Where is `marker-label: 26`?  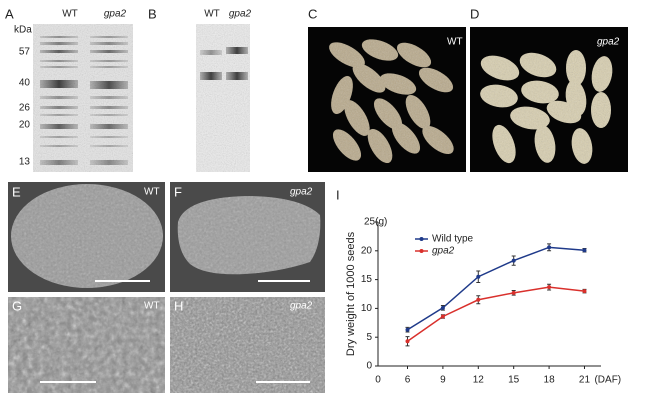 marker-label: 26 is located at coordinates (25, 108).